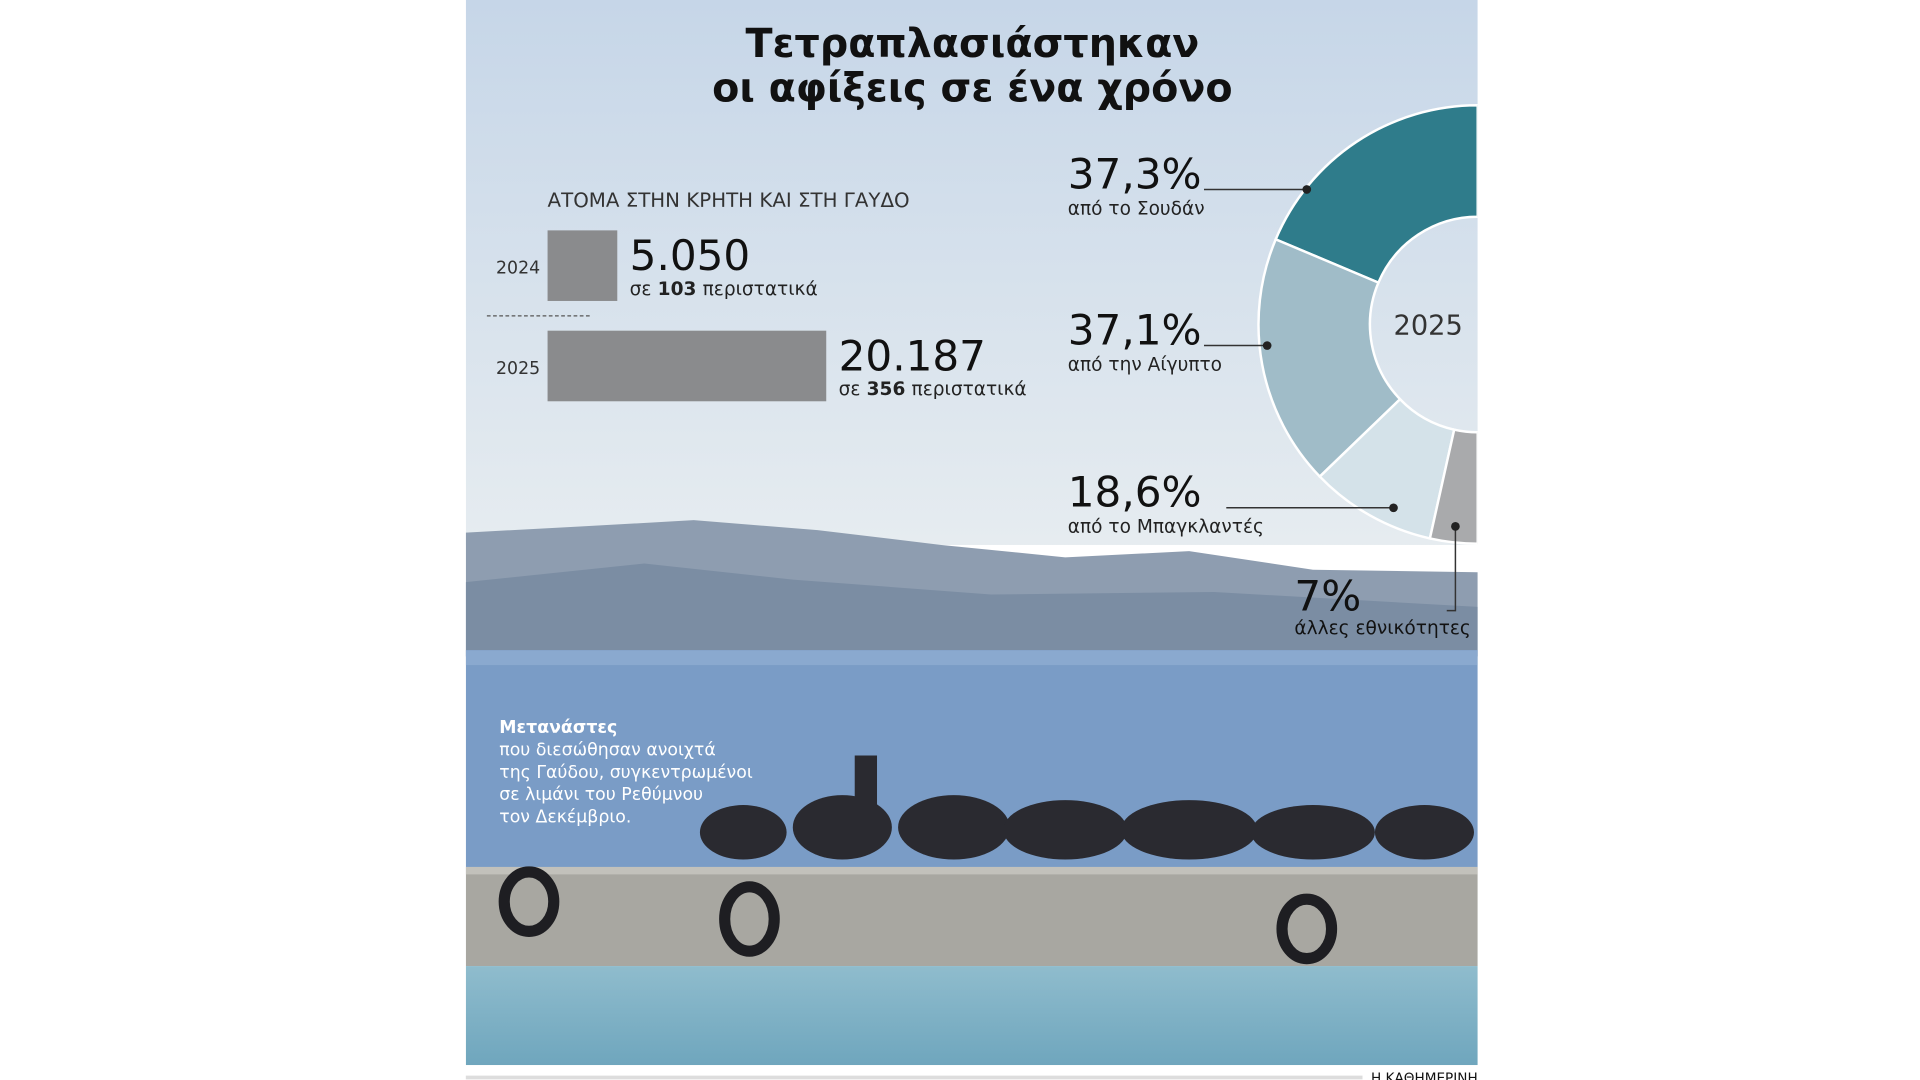 Image resolution: width=1920 pixels, height=1080 pixels. I want to click on caption-line: της Γαύδου, συγκεντρωμένοι, so click(626, 773).